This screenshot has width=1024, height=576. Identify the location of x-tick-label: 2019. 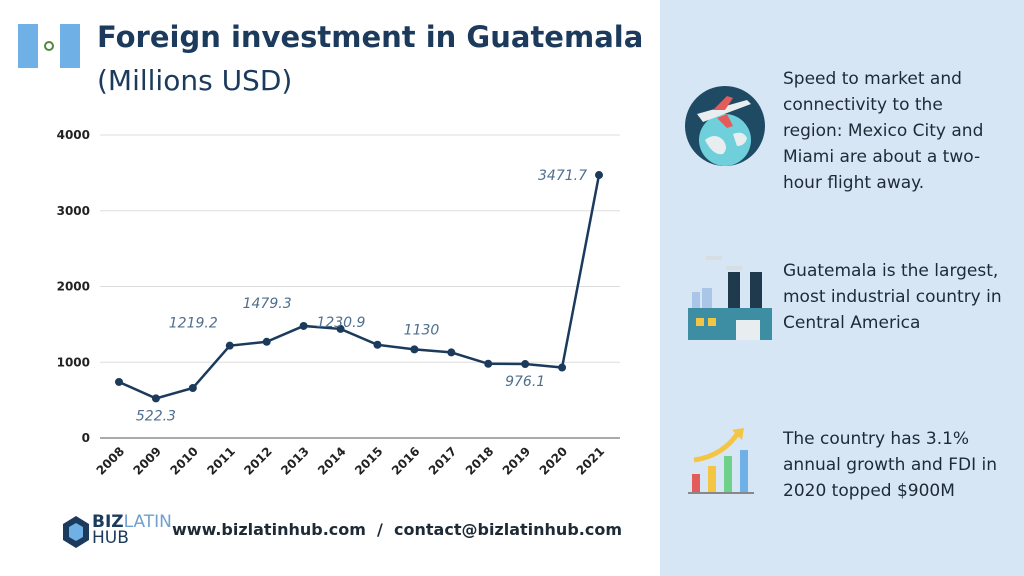
(517, 461).